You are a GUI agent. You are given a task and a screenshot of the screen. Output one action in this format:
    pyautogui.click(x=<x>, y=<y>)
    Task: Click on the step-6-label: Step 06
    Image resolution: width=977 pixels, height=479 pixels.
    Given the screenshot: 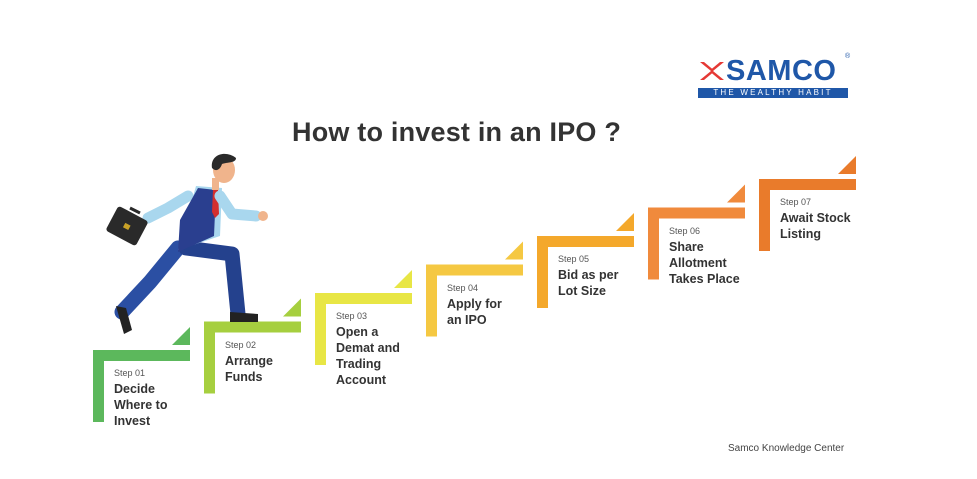 What is the action you would take?
    pyautogui.click(x=685, y=230)
    